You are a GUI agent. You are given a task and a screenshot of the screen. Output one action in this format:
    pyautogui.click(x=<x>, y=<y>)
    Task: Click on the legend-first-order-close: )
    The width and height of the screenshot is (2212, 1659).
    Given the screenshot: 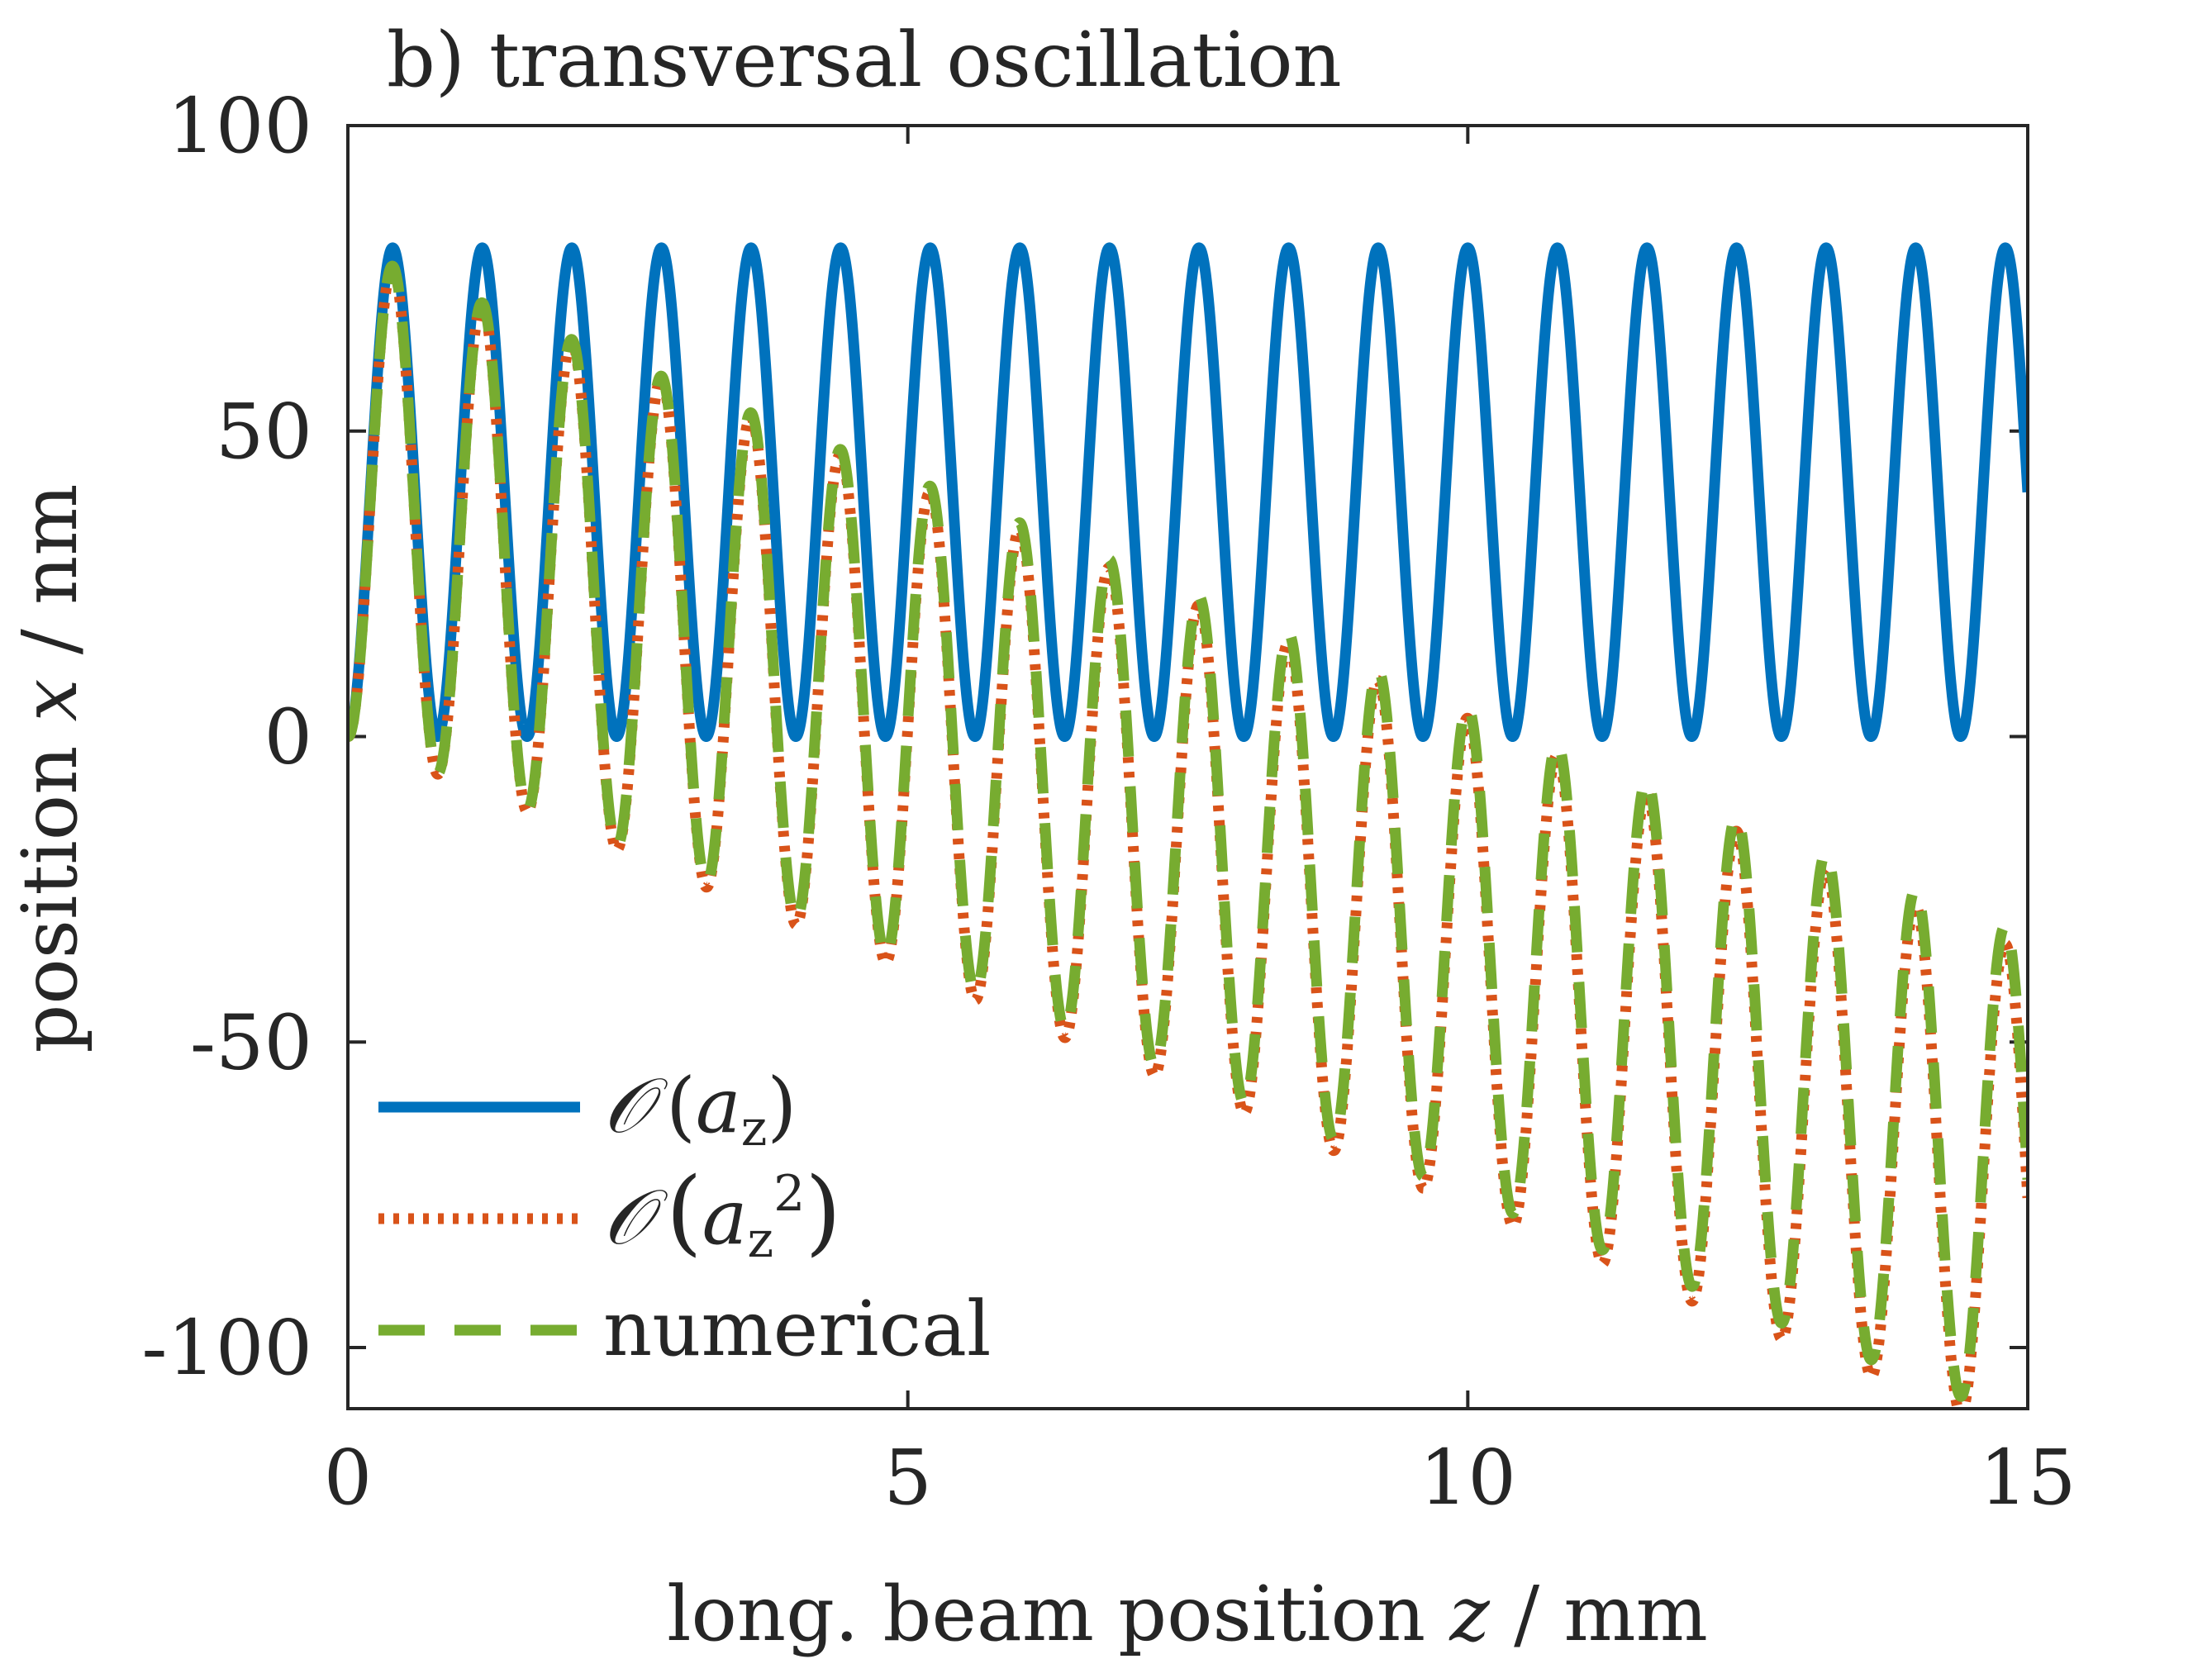 What is the action you would take?
    pyautogui.click(x=782, y=1106)
    